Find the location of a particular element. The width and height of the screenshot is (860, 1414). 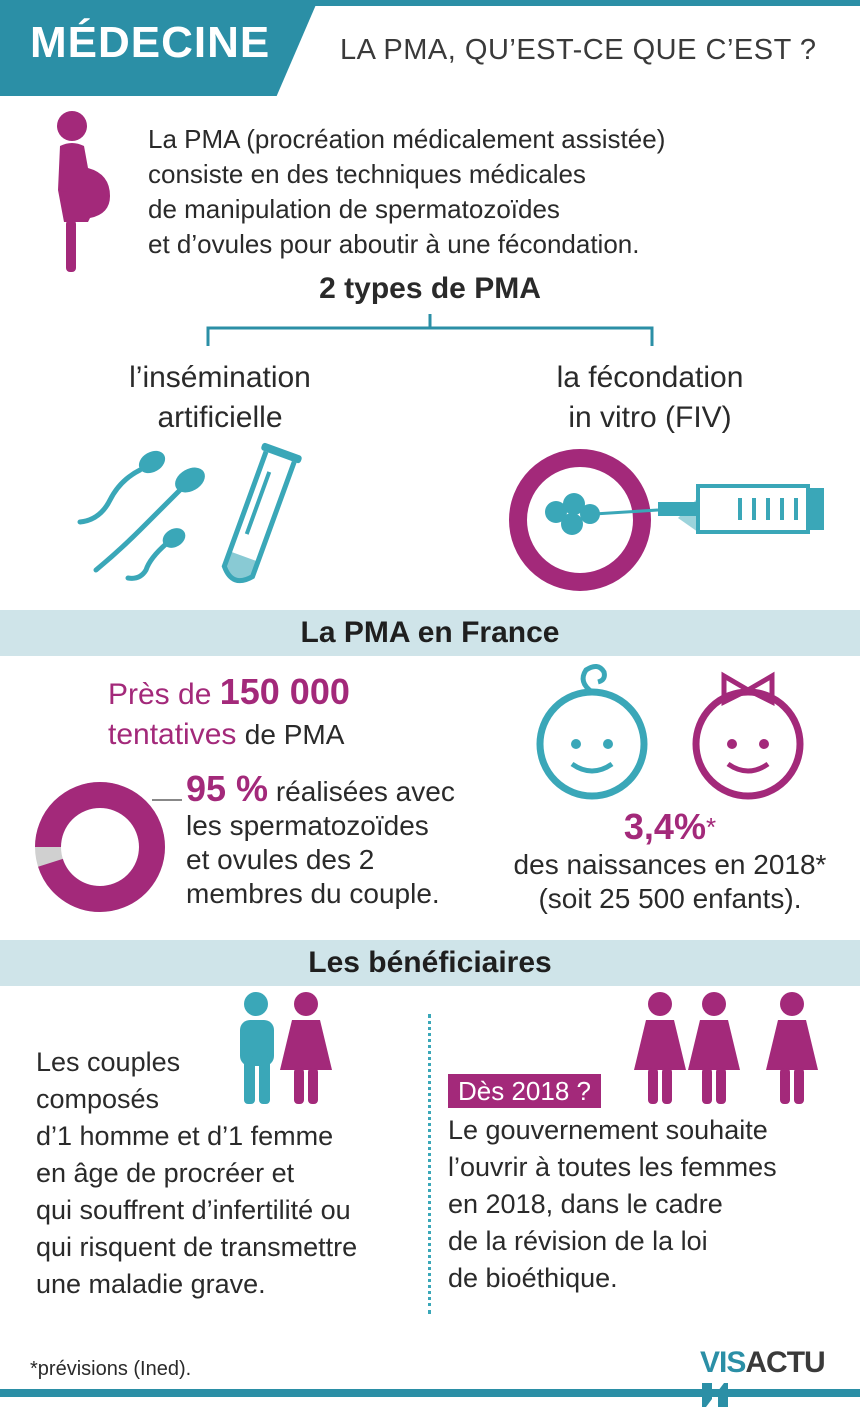

babies-icon is located at coordinates (670, 732).